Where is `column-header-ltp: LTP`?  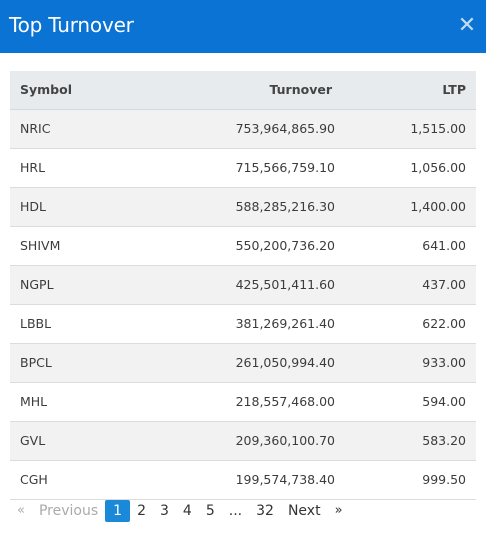
column-header-ltp: LTP is located at coordinates (405, 90).